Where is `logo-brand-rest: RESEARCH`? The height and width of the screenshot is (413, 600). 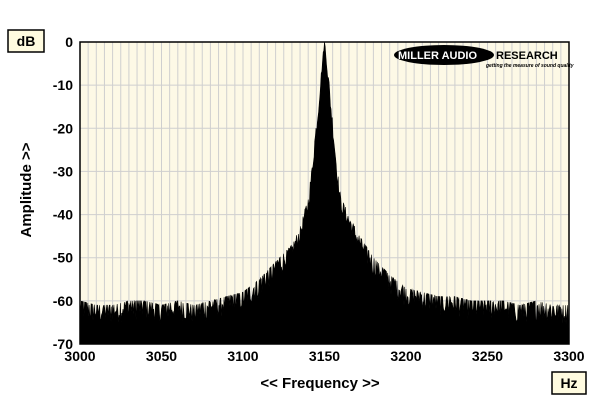
logo-brand-rest: RESEARCH is located at coordinates (527, 56).